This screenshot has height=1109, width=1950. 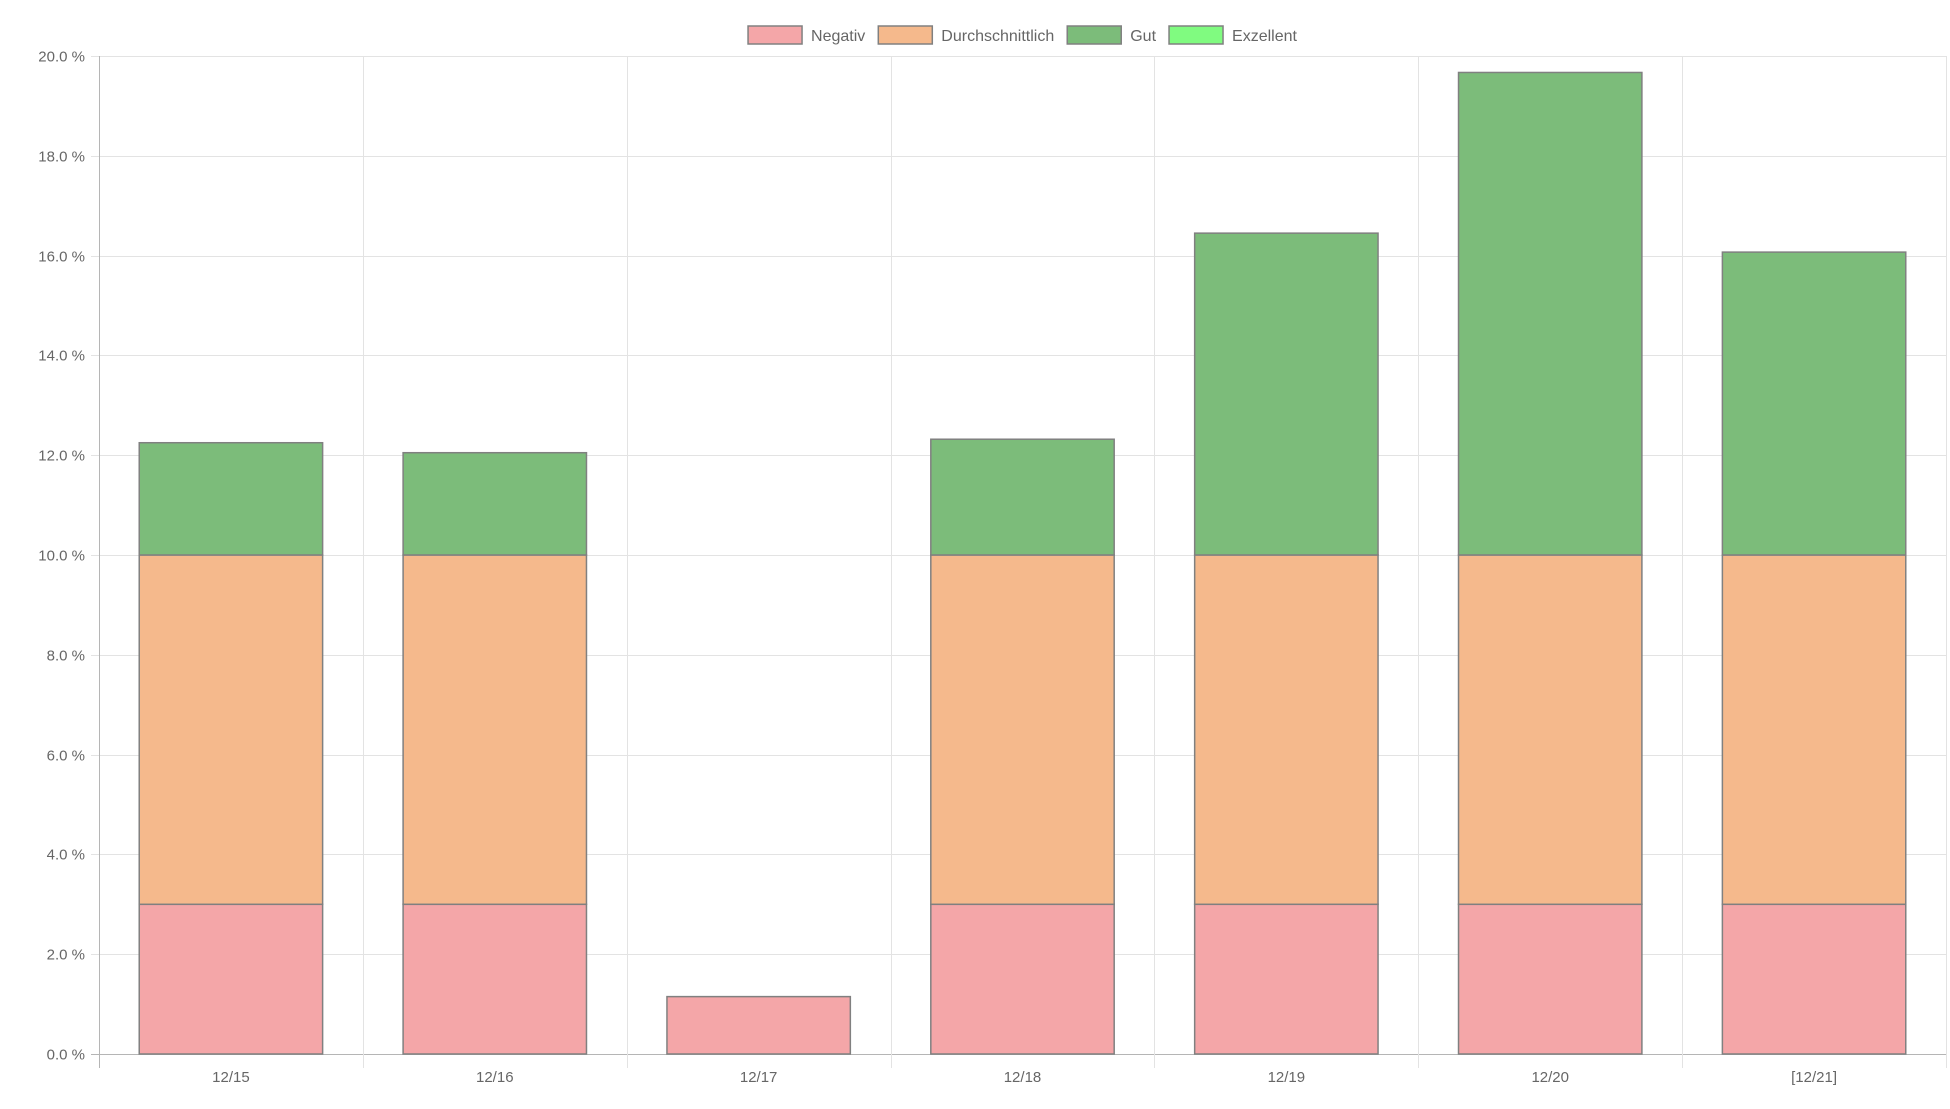 I want to click on x-tick-label: 12/15, so click(x=231, y=1077).